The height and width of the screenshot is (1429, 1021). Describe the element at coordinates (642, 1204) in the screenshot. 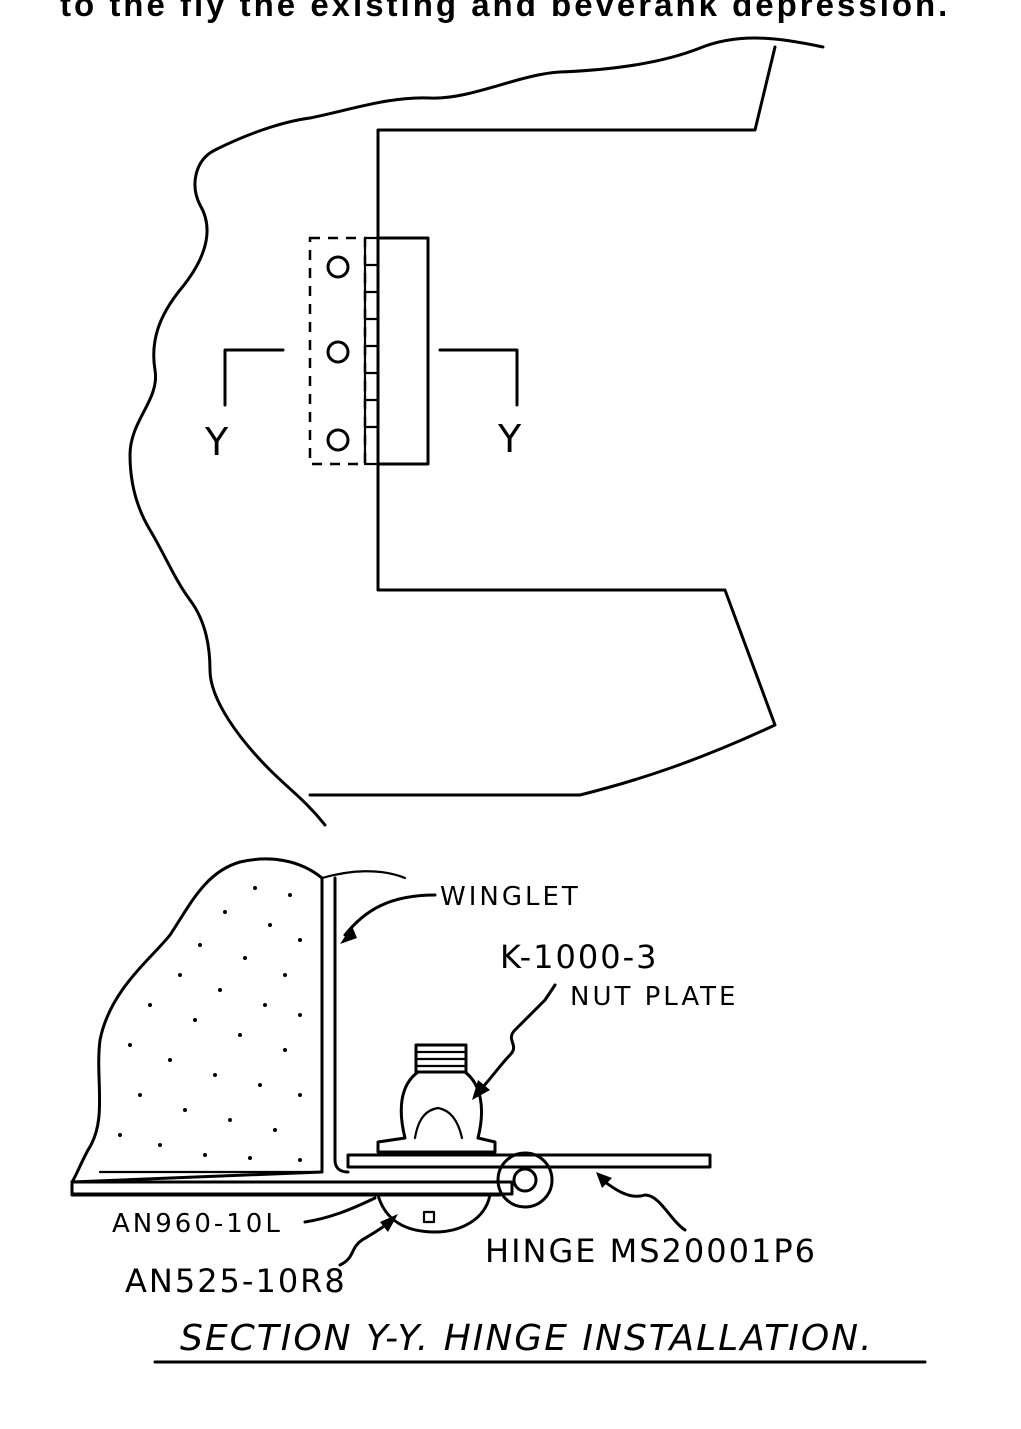

I see `leader-hinge` at that location.